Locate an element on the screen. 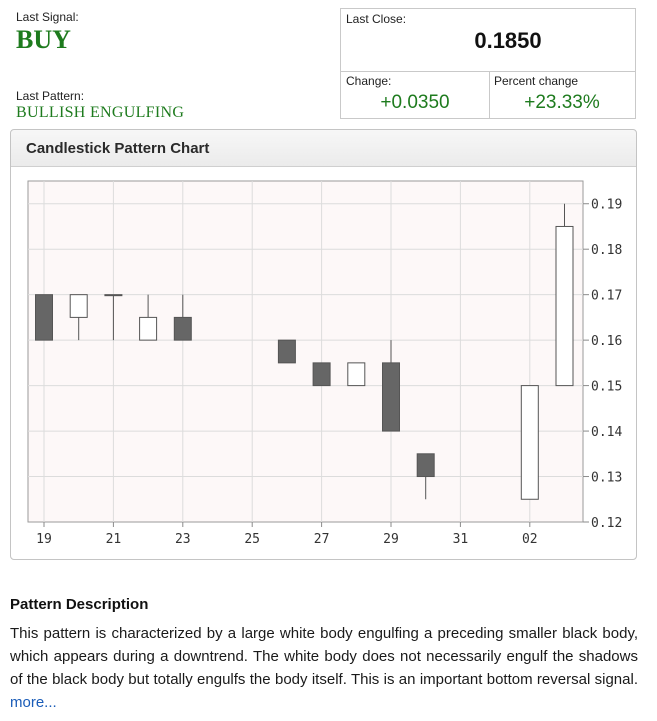 This screenshot has height=721, width=657. x-tick-label: 31 is located at coordinates (461, 539).